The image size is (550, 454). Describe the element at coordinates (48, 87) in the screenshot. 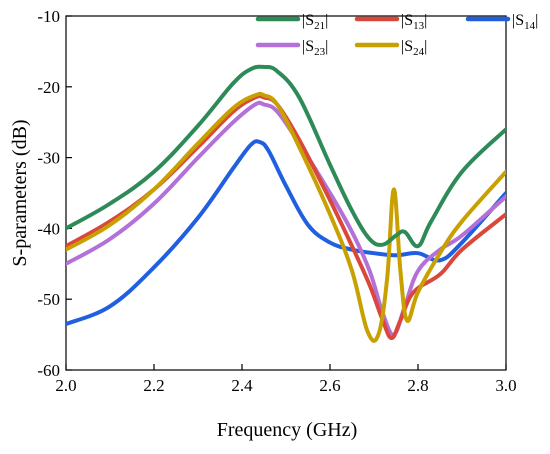

I see `y-tick-label: -20` at that location.